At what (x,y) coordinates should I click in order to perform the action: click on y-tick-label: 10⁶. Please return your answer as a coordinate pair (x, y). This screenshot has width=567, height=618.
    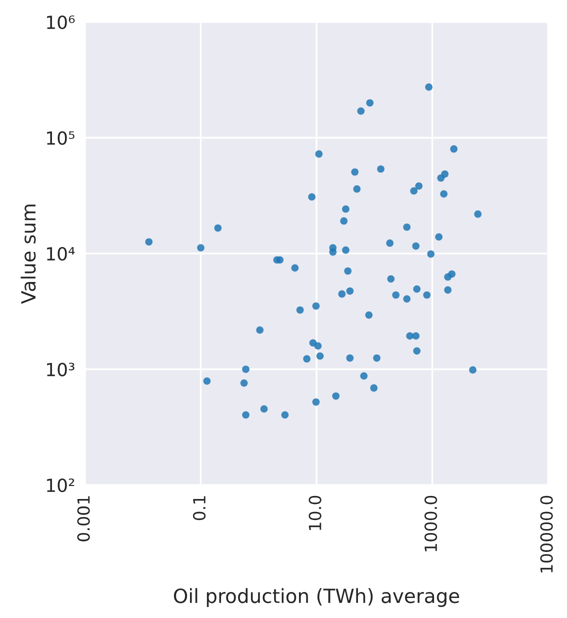
    Looking at the image, I should click on (61, 22).